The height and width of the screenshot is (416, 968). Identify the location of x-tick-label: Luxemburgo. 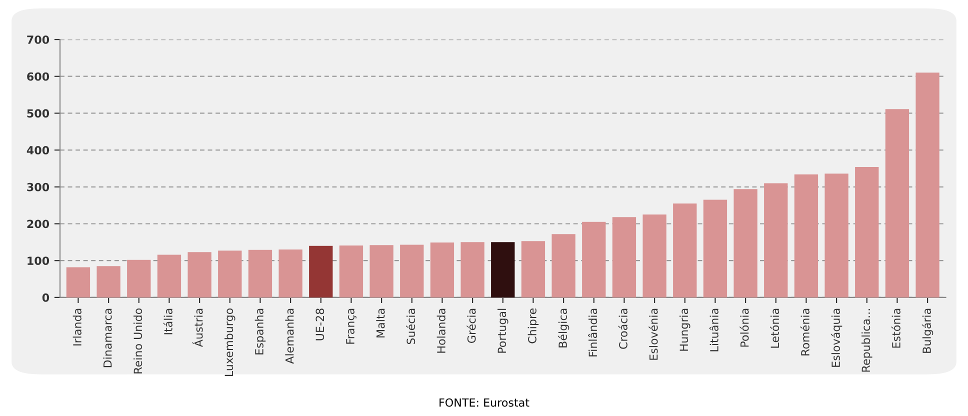
(230, 342).